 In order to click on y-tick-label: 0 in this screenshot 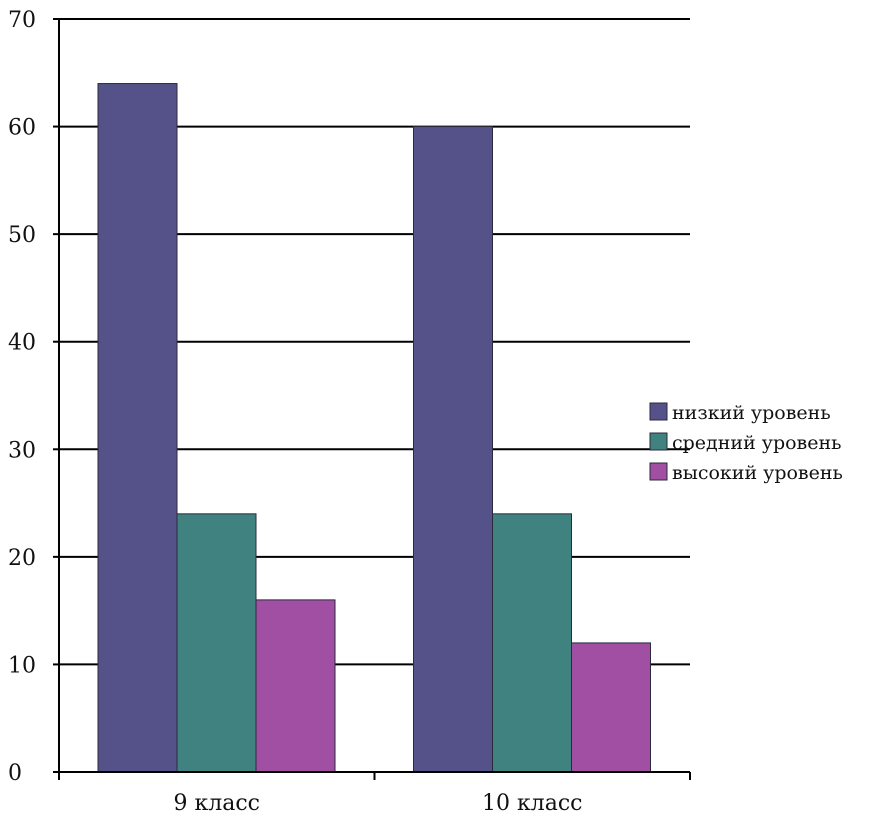, I will do `click(15, 773)`.